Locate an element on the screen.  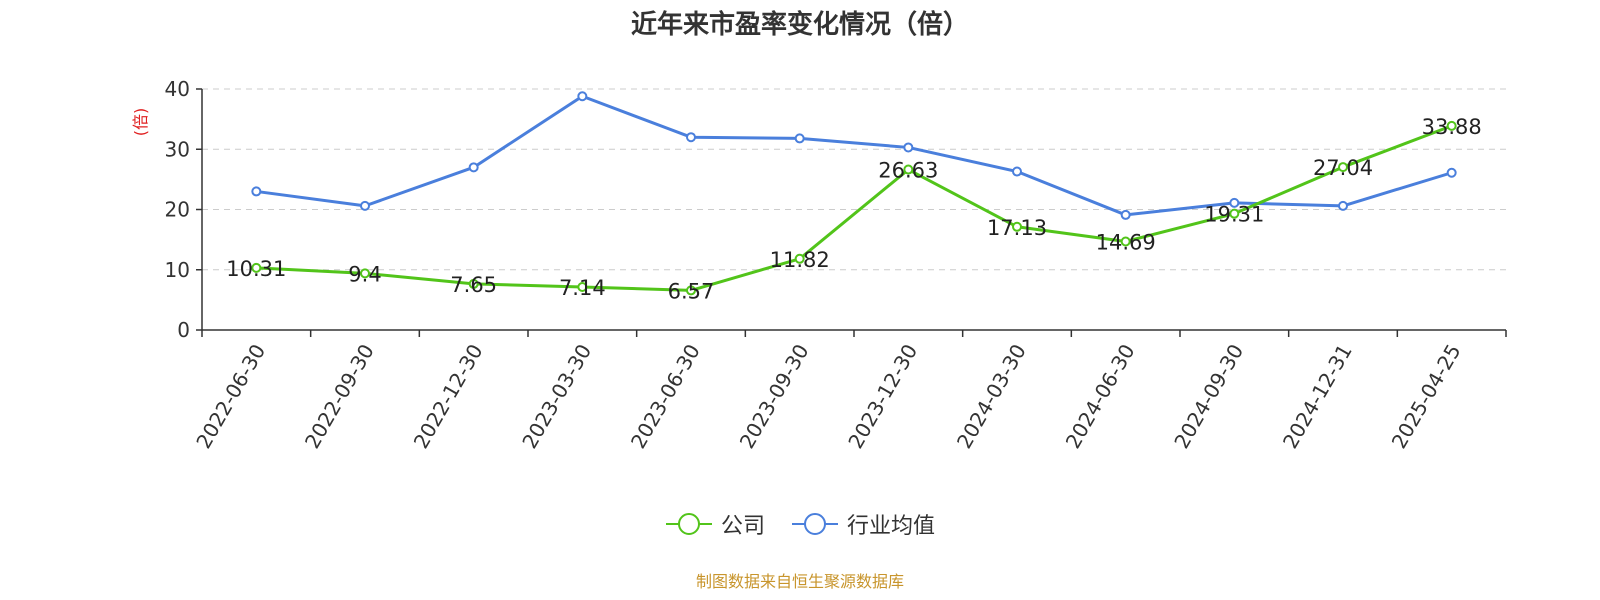
legend-label: 行业均值 is located at coordinates (891, 526).